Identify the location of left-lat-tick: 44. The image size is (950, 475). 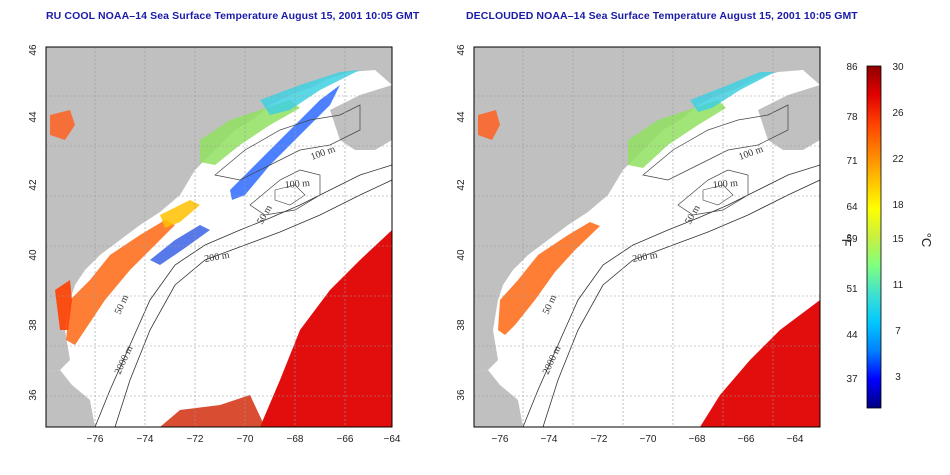
(33, 117).